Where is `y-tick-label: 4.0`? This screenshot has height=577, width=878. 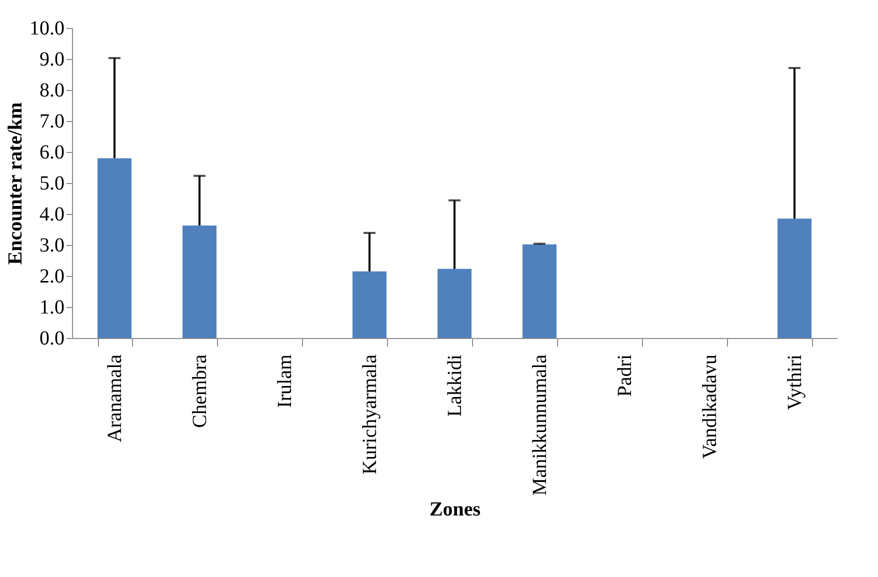 y-tick-label: 4.0 is located at coordinates (52, 215).